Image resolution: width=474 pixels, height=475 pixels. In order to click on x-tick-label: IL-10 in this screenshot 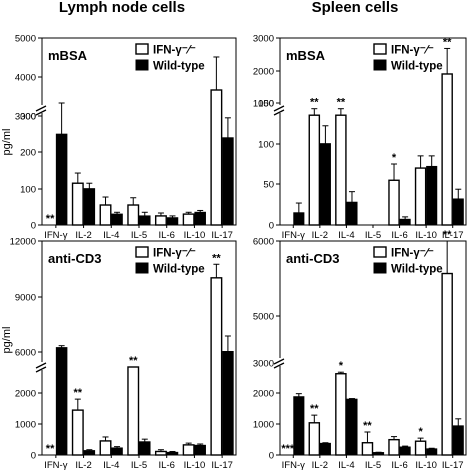, I will do `click(195, 235)`.